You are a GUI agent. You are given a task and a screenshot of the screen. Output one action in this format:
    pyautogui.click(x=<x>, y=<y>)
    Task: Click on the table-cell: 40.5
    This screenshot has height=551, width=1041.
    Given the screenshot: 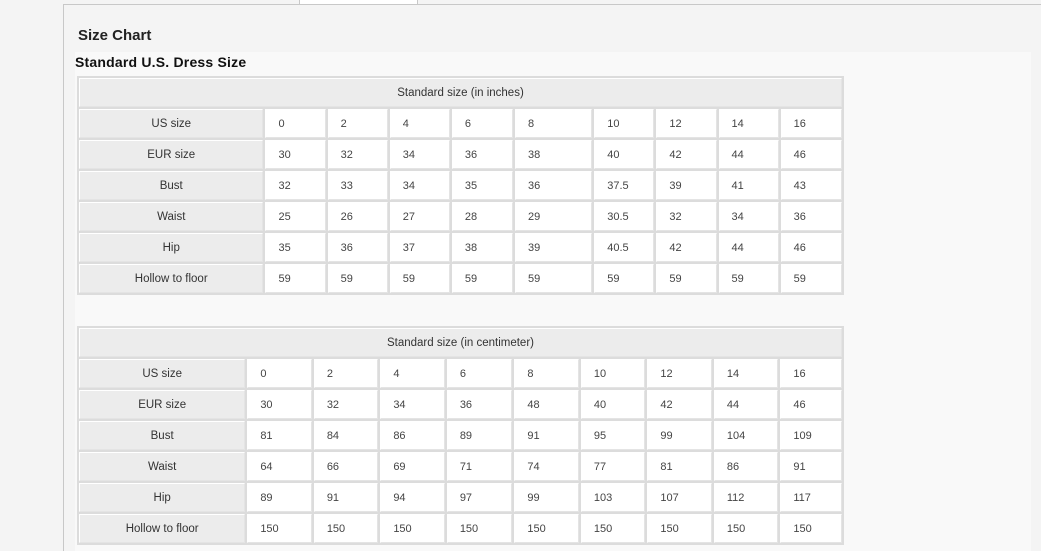 What is the action you would take?
    pyautogui.click(x=624, y=247)
    